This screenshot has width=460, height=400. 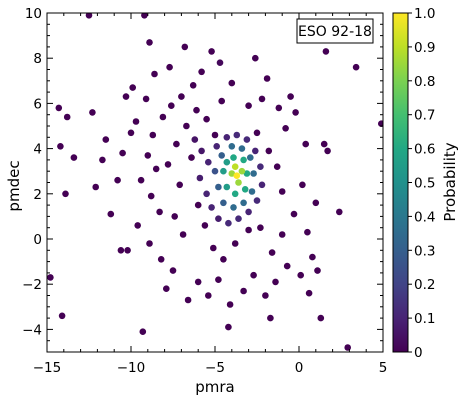 I want to click on annotation-frame, so click(x=335, y=31).